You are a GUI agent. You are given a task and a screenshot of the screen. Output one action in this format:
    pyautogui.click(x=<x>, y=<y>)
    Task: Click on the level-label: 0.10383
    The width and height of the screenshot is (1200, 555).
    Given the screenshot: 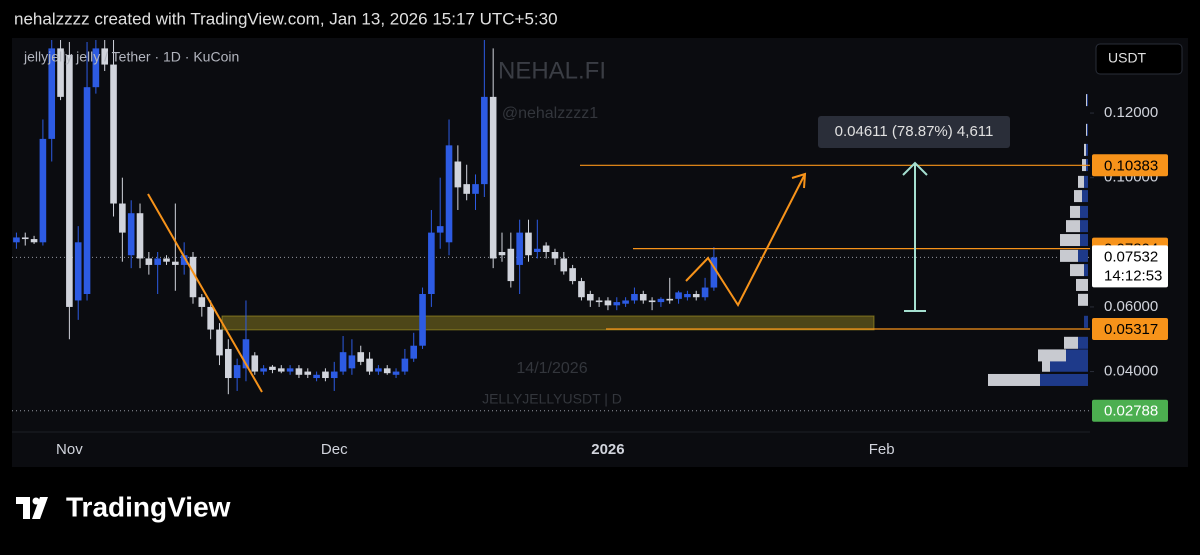 What is the action you would take?
    pyautogui.click(x=1131, y=165)
    